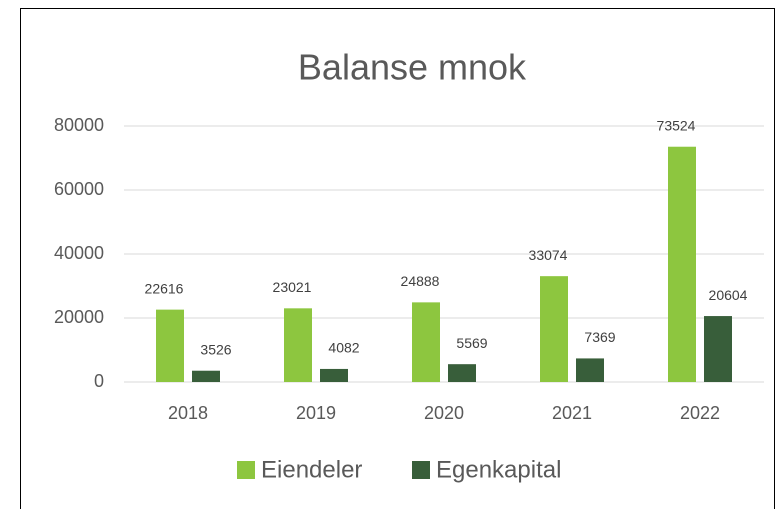  What do you see at coordinates (292, 287) in the screenshot?
I see `value-label: 23021` at bounding box center [292, 287].